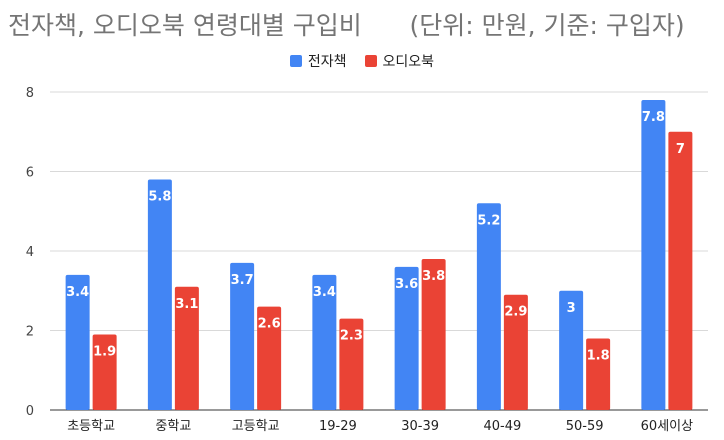 The image size is (724, 440). What do you see at coordinates (185, 25) in the screenshot?
I see `chart-title-main: 전자책, 오디오북 연령대별 구입비` at bounding box center [185, 25].